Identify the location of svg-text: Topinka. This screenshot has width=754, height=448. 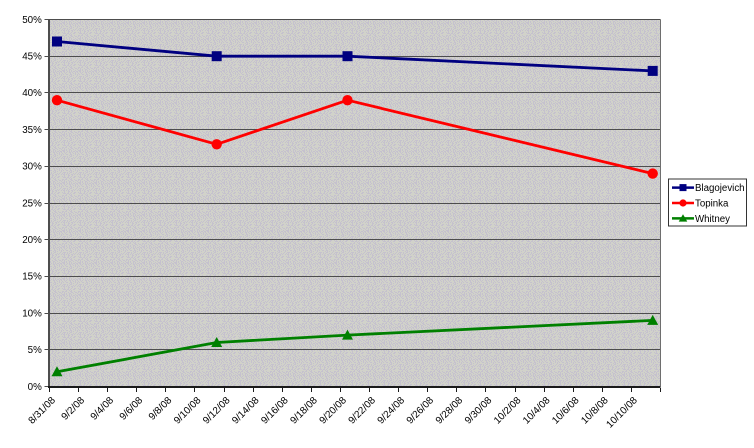
(712, 204).